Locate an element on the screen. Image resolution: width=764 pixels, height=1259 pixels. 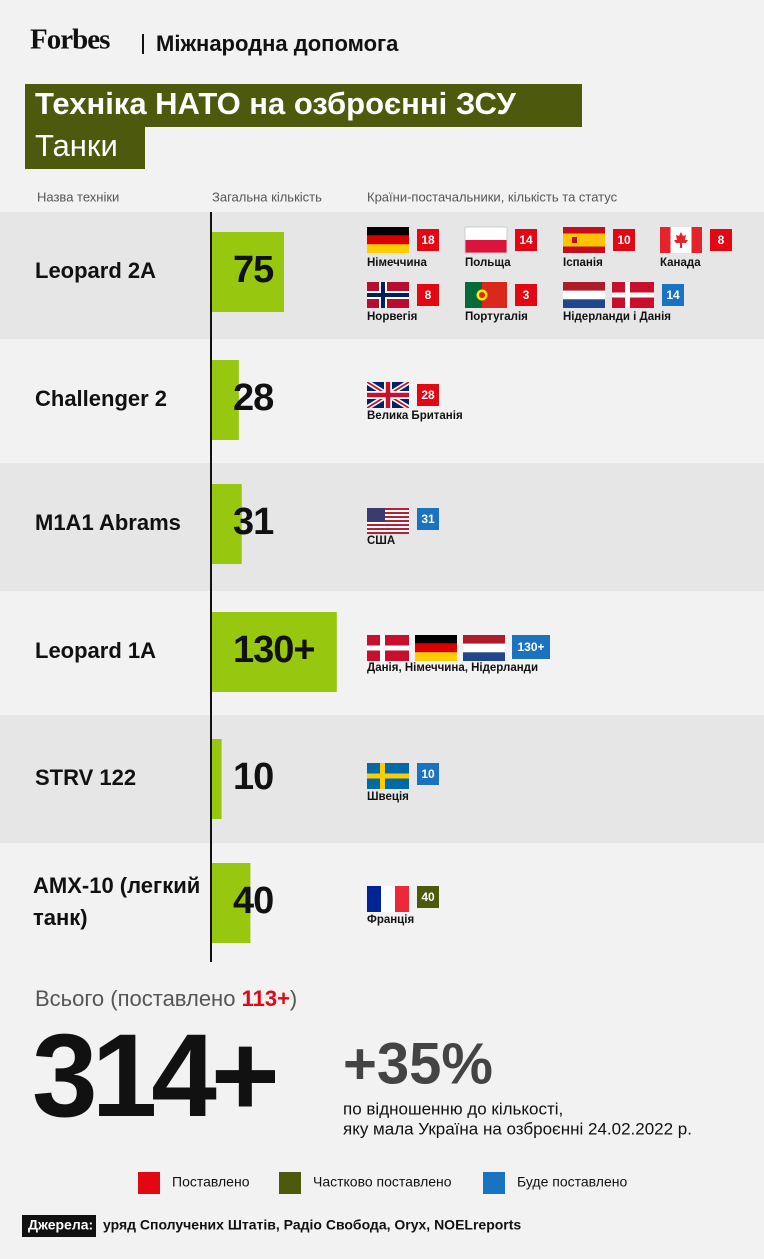
country: США is located at coordinates (381, 541).